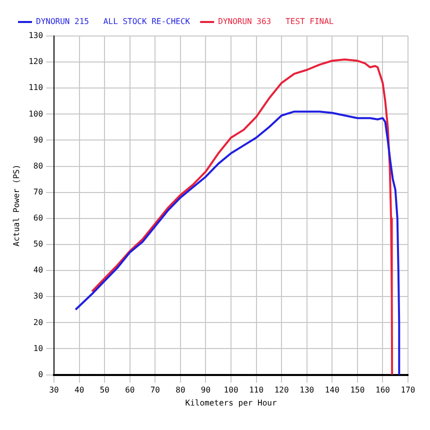 This screenshot has height=430, width=430. I want to click on x-tick-label: 110, so click(256, 390).